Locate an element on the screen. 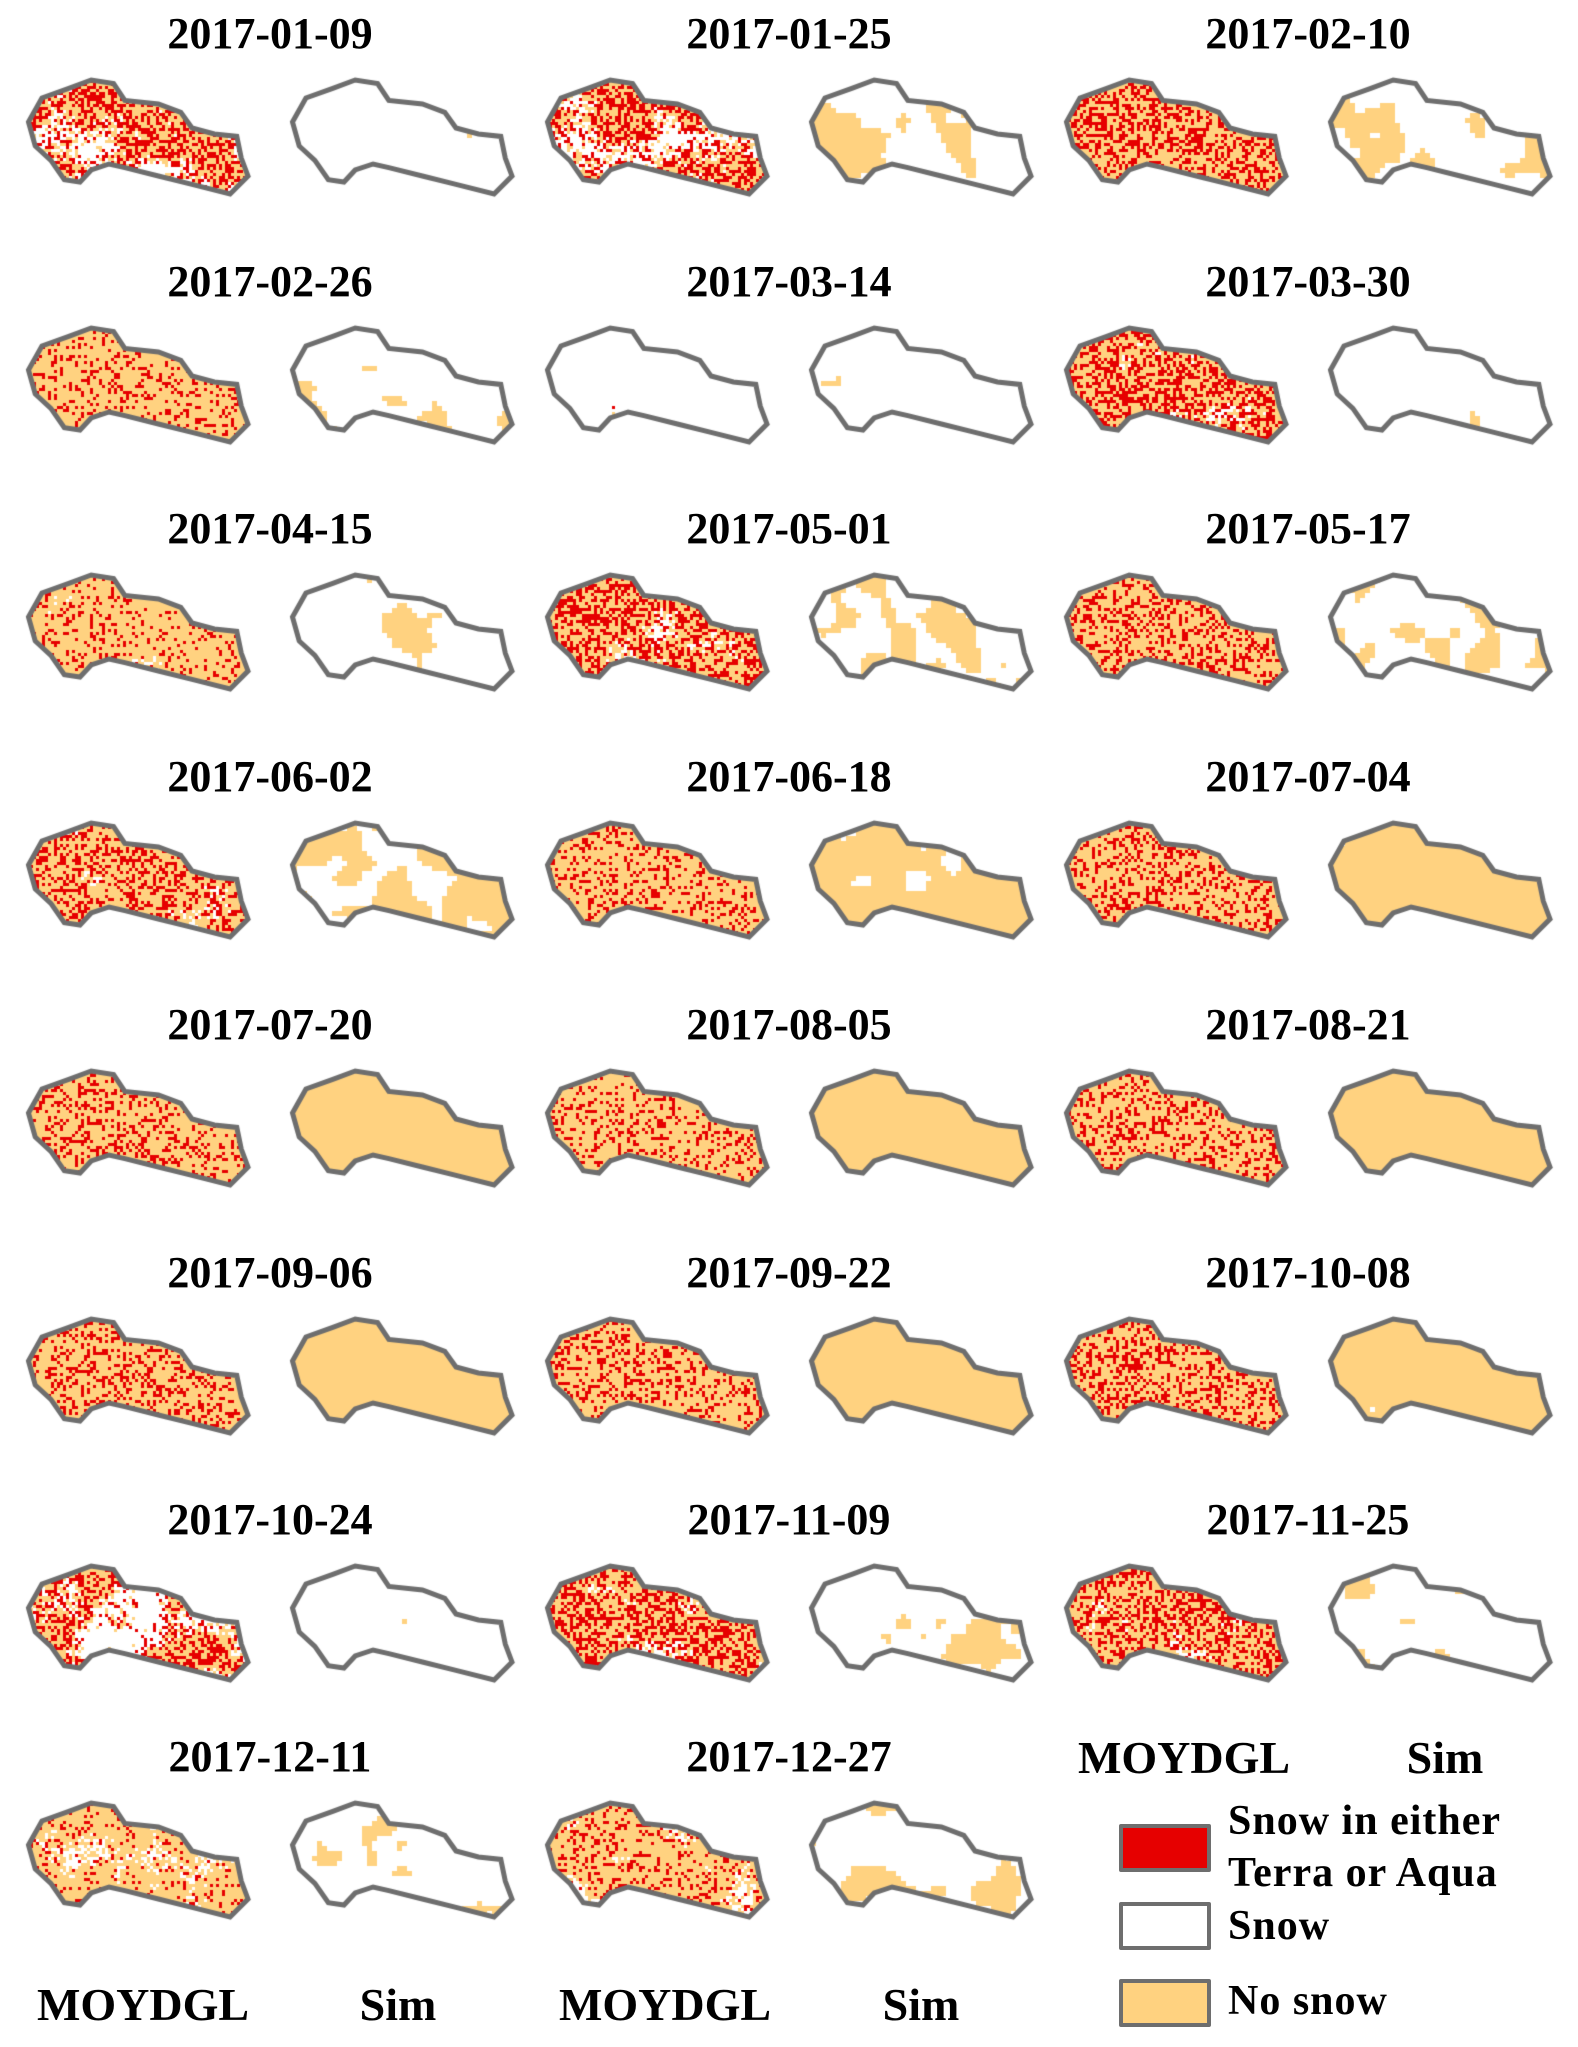 The height and width of the screenshot is (2047, 1578). panel-date: 2017-12-27 is located at coordinates (789, 1756).